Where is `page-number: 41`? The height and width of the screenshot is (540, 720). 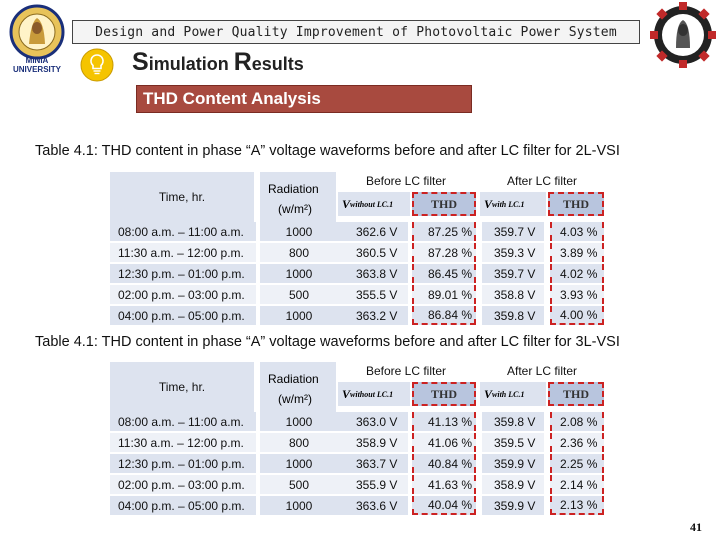
page-number: 41 is located at coordinates (696, 527).